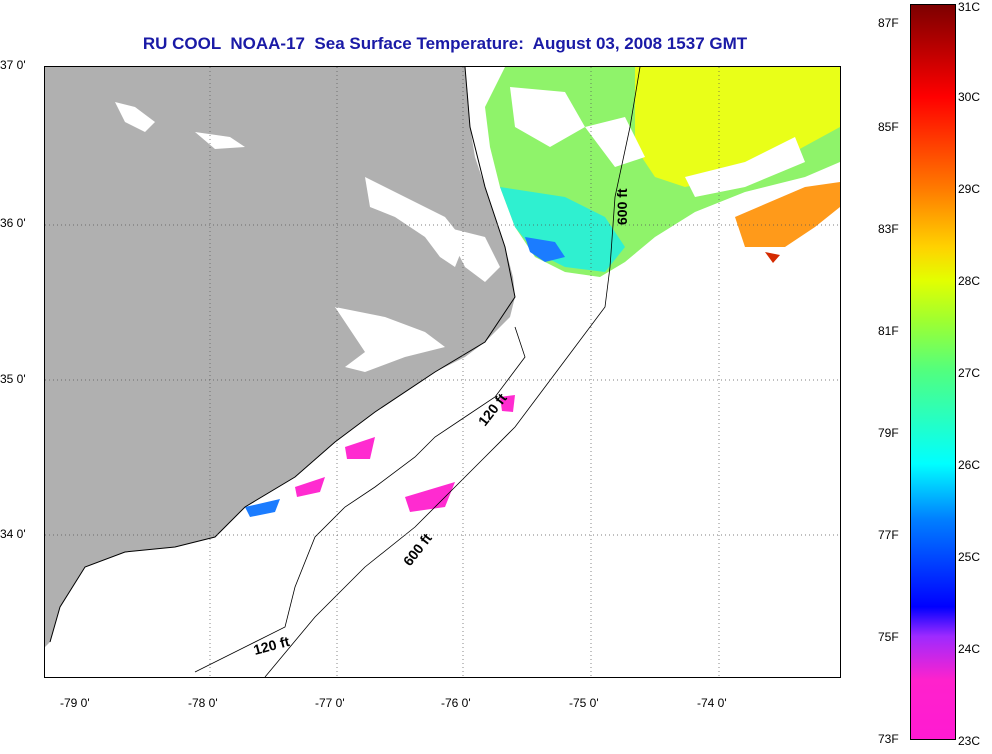  Describe the element at coordinates (969, 557) in the screenshot. I see `colorbar-label-c: 25C` at that location.